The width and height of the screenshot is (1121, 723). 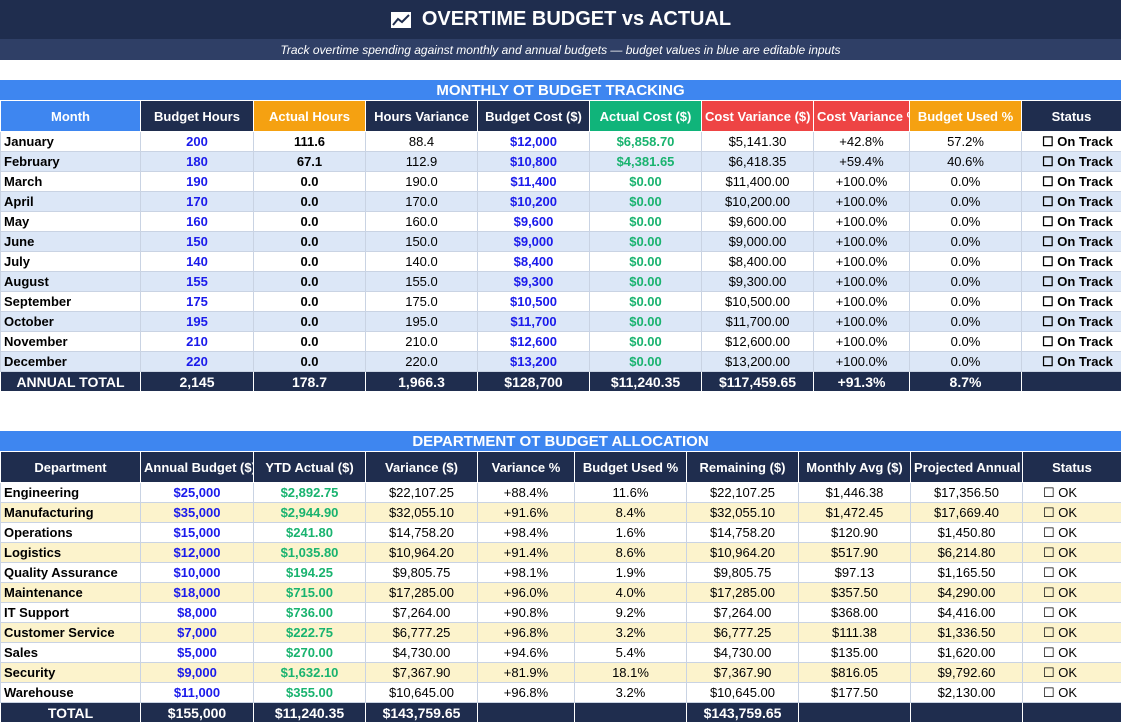 What do you see at coordinates (526, 692) in the screenshot?
I see `cell-variance-pct: +96.8%` at bounding box center [526, 692].